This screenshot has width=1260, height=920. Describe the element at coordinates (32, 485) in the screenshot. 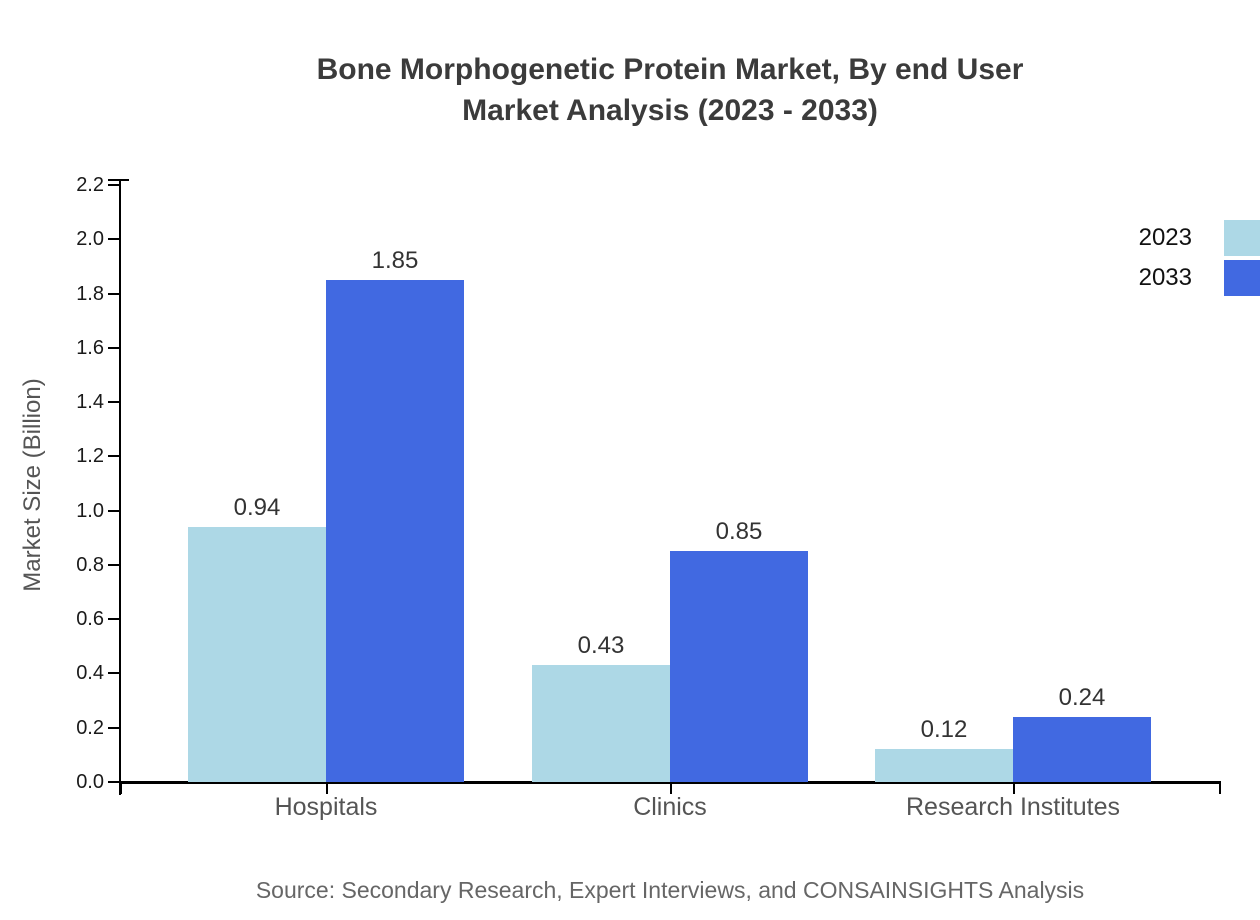

I see `y-axis-title: Market Size (Billion)` at that location.